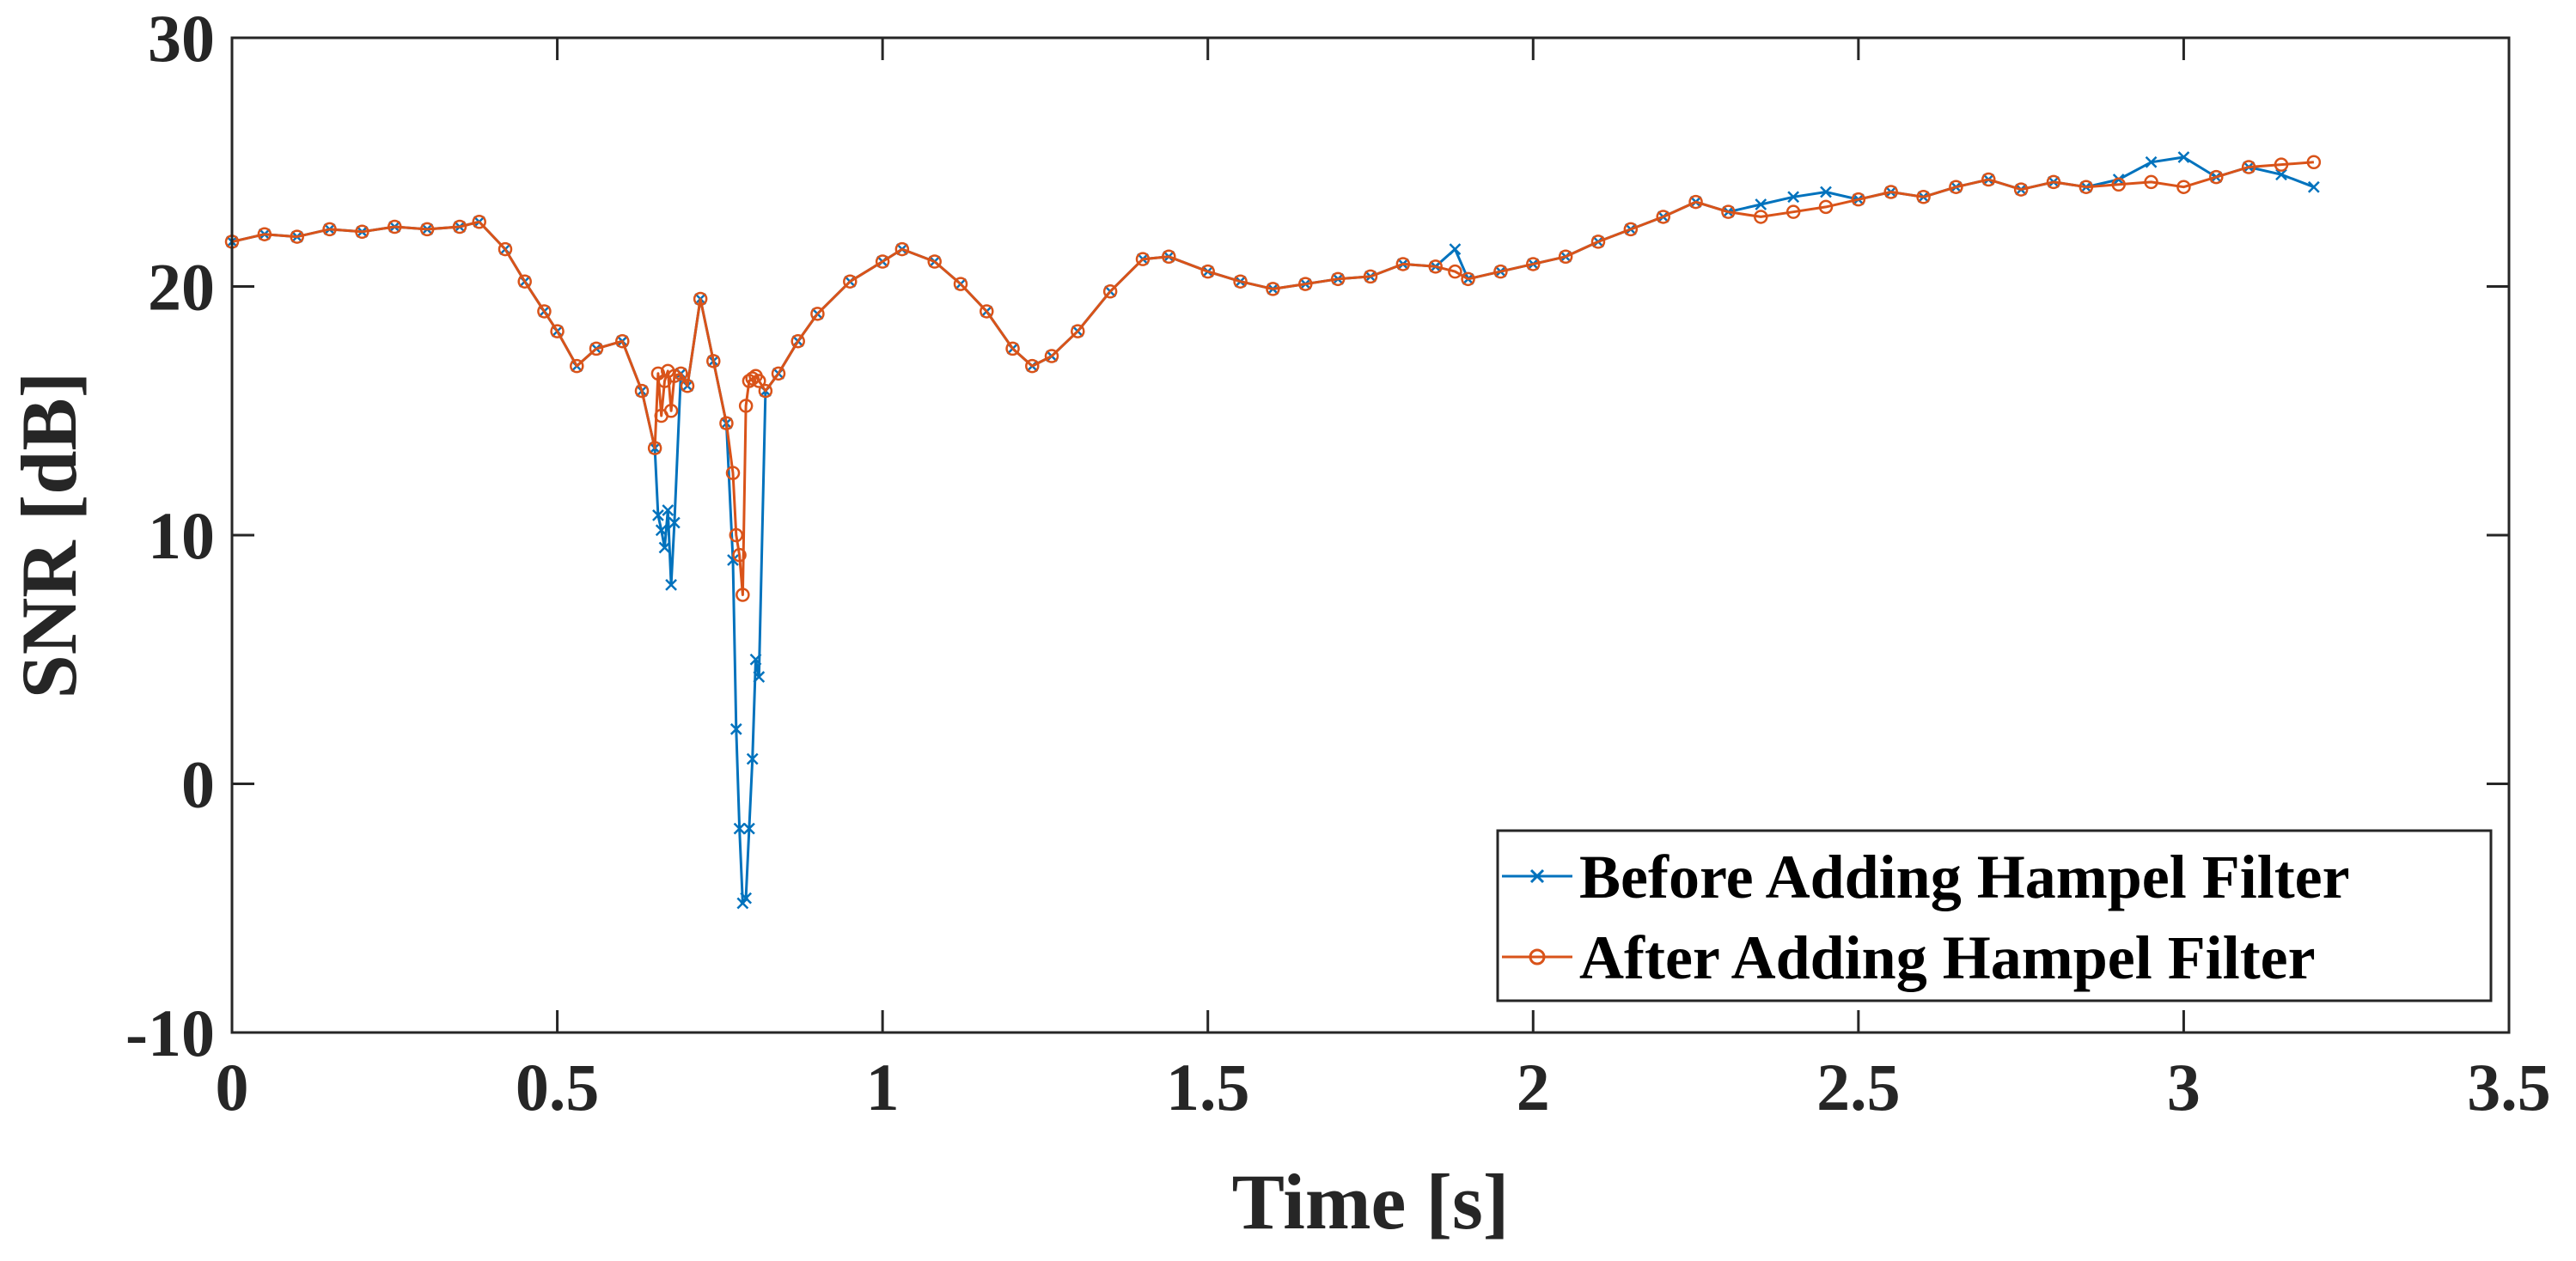  What do you see at coordinates (181, 536) in the screenshot?
I see `y-tick-label: 10` at bounding box center [181, 536].